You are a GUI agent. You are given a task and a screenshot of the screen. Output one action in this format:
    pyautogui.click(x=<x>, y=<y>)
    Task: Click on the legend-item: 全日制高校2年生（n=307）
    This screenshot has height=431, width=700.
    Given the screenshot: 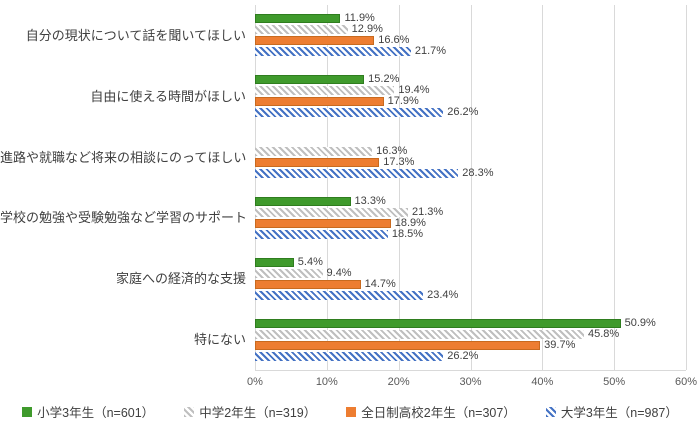 What is the action you would take?
    pyautogui.click(x=431, y=411)
    